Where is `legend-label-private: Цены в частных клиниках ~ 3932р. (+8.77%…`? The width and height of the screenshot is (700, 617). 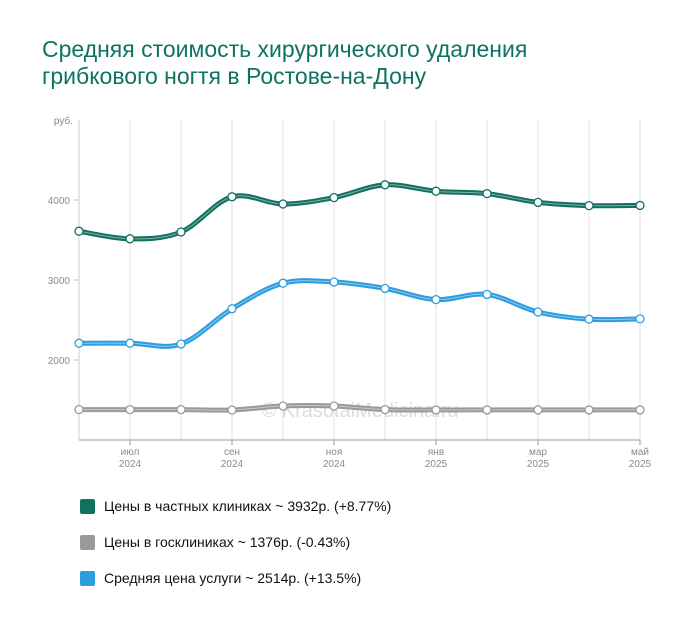 legend-label-private: Цены в частных клиниках ~ 3932р. (+8.77%… is located at coordinates (248, 506).